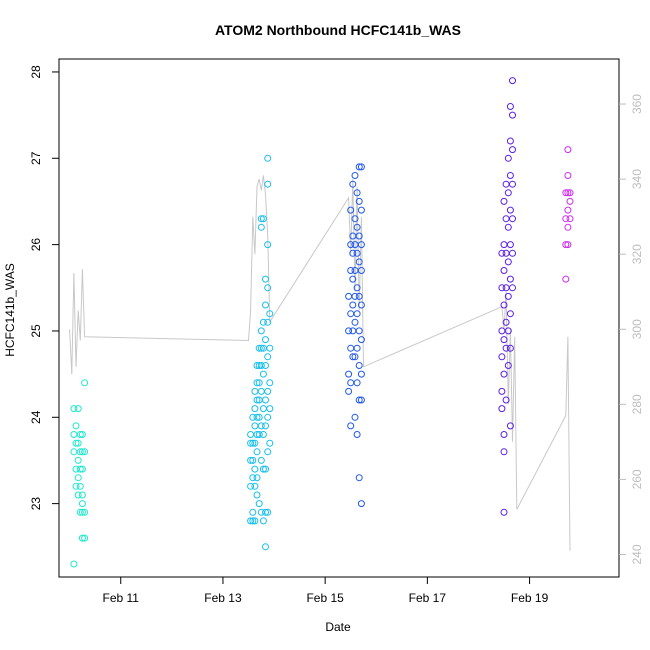 Image resolution: width=650 pixels, height=650 pixels. Describe the element at coordinates (223, 598) in the screenshot. I see `x-tick-label: Feb 13` at that location.